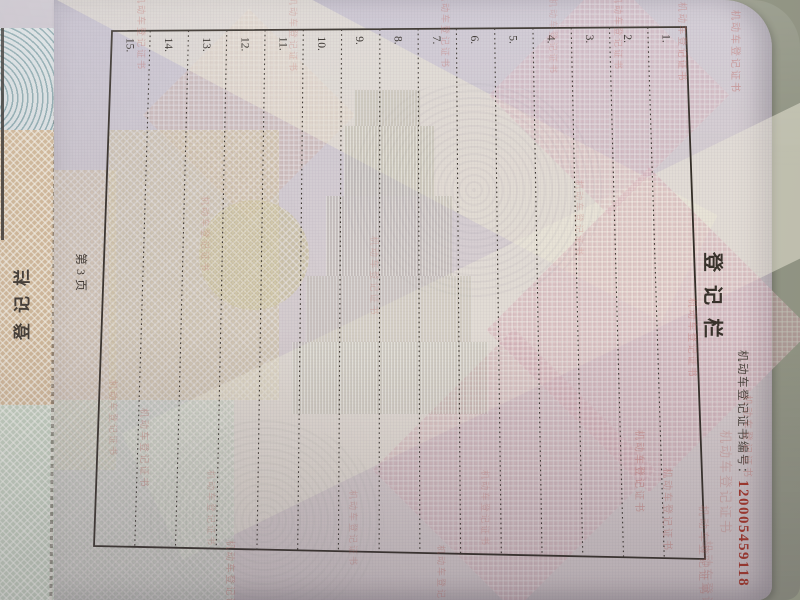 The width and height of the screenshot is (800, 600). What do you see at coordinates (81, 274) in the screenshot?
I see `page-number: 第3页` at bounding box center [81, 274].